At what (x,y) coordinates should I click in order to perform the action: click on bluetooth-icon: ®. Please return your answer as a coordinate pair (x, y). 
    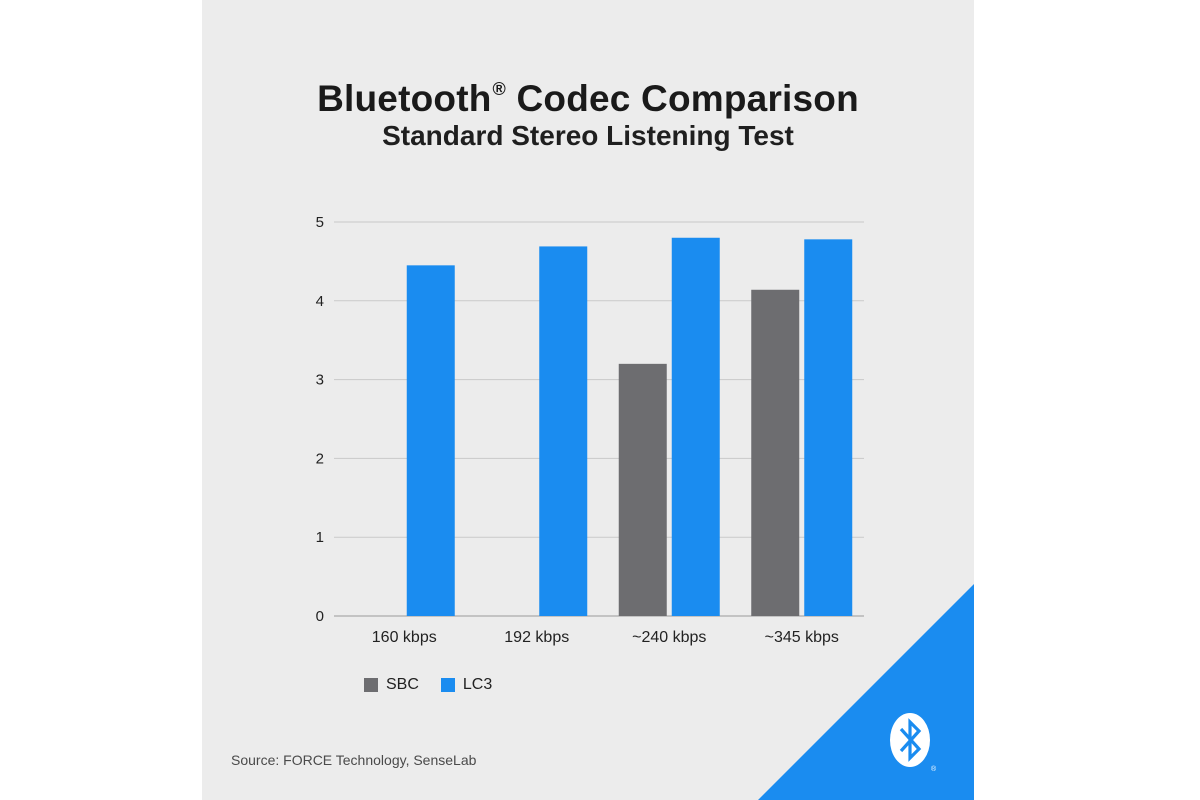
    Looking at the image, I should click on (913, 743).